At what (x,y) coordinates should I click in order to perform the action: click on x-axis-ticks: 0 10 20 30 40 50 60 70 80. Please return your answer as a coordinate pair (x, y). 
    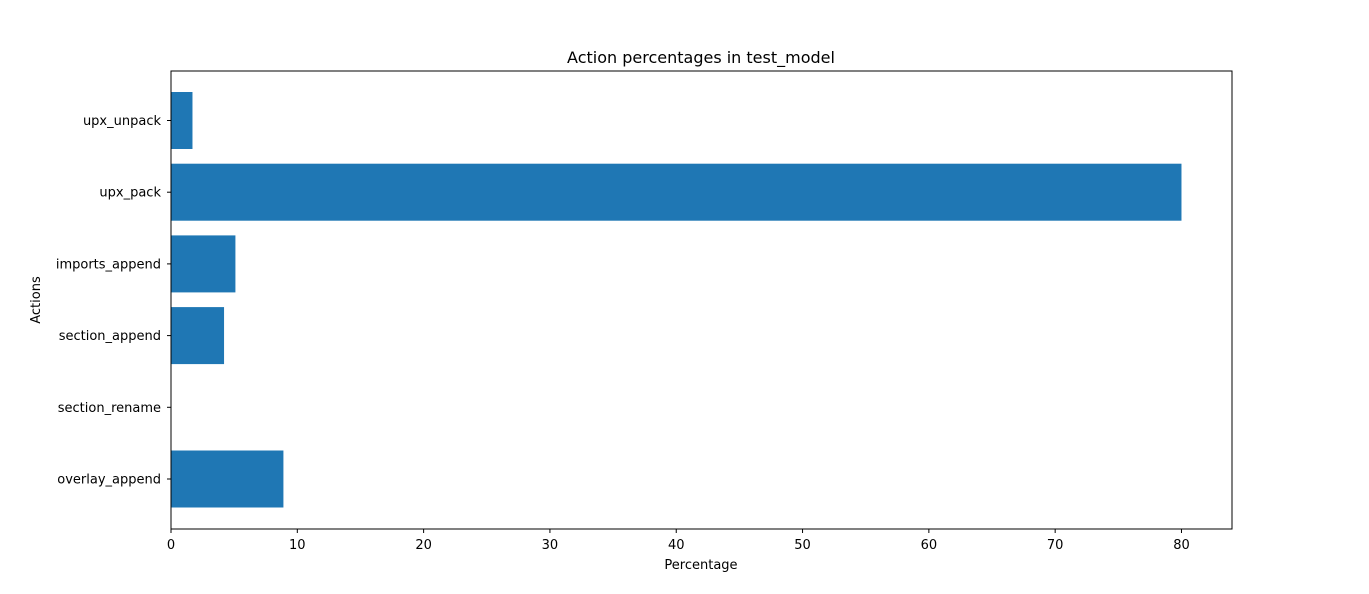
    Looking at the image, I should click on (678, 541).